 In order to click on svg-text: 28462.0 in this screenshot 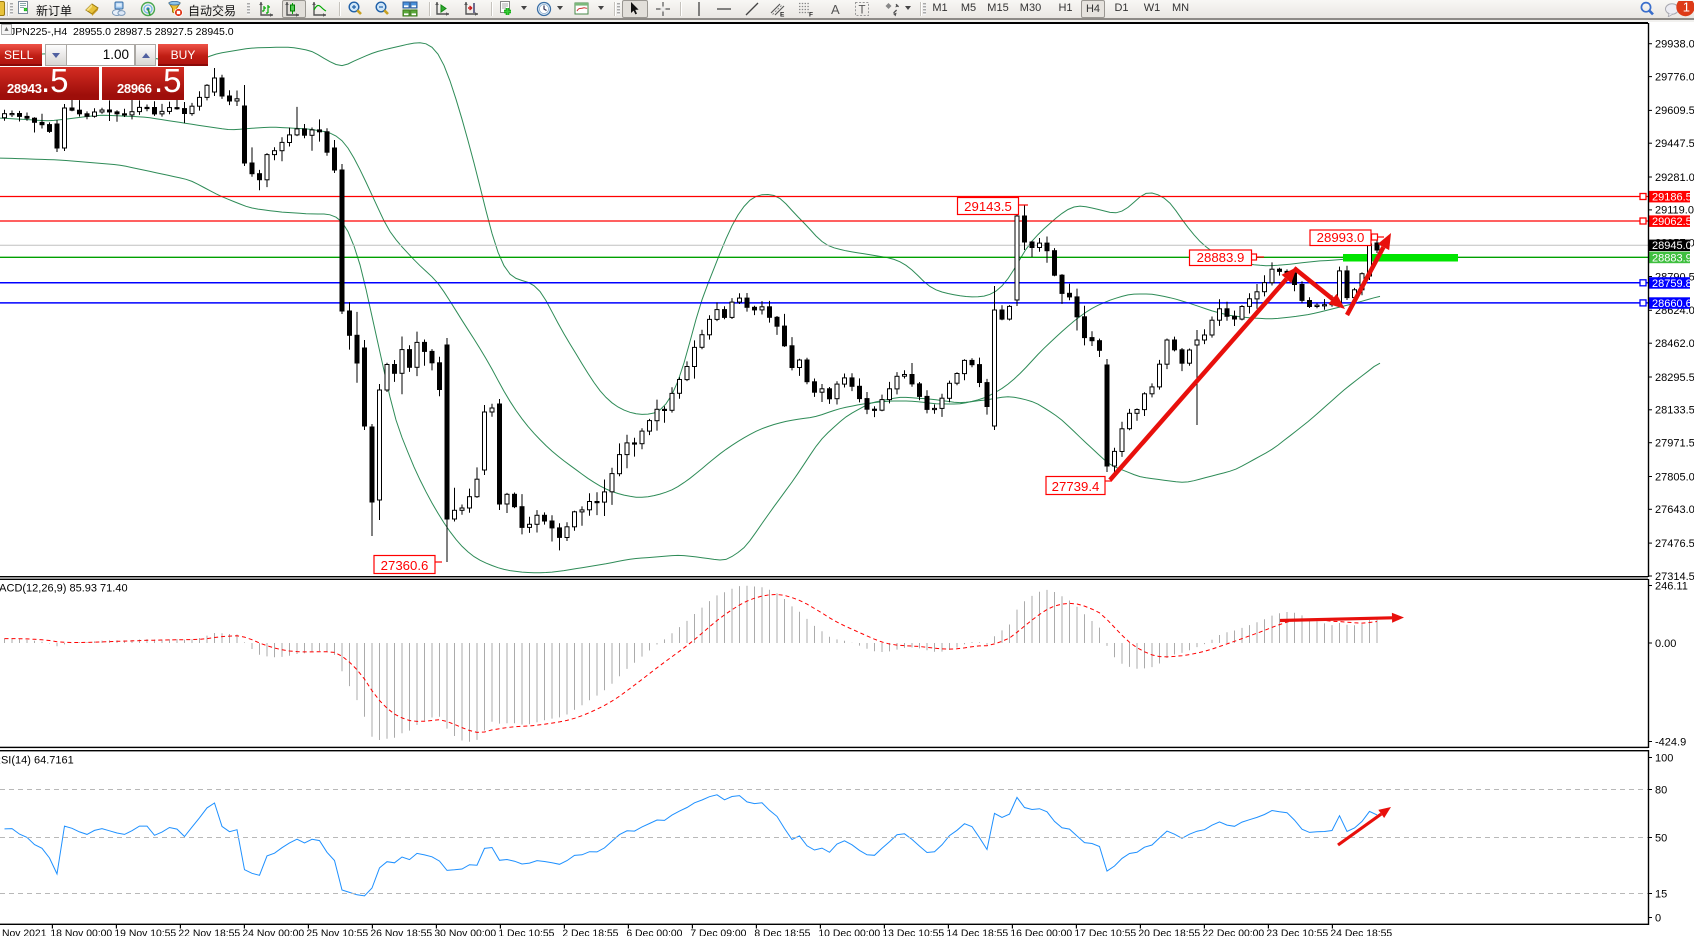, I will do `click(1674, 344)`.